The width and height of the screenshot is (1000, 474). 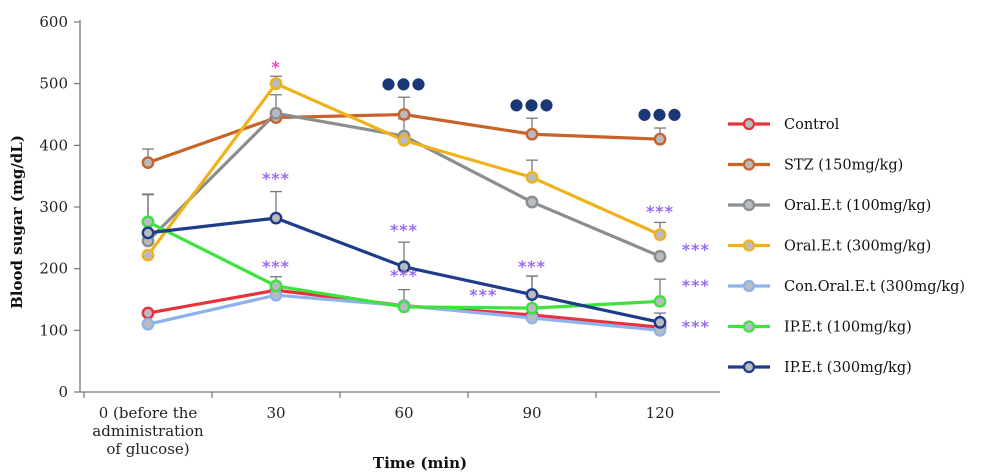 I want to click on y-tick-label: 300, so click(x=53, y=207).